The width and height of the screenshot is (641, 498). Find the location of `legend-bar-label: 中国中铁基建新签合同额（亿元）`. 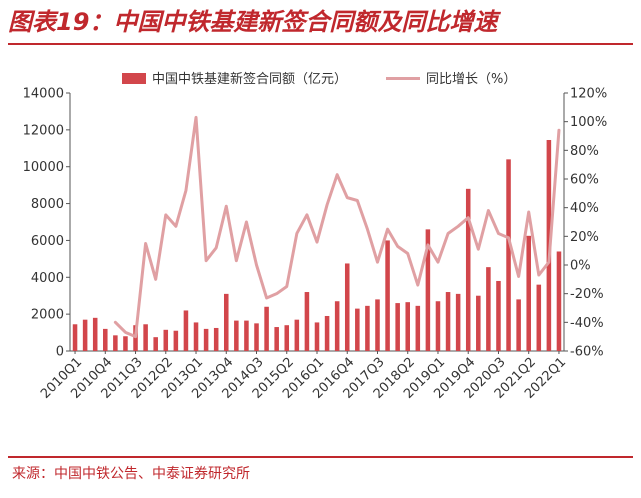

legend-bar-label: 中国中铁基建新签合同额（亿元） is located at coordinates (249, 79).